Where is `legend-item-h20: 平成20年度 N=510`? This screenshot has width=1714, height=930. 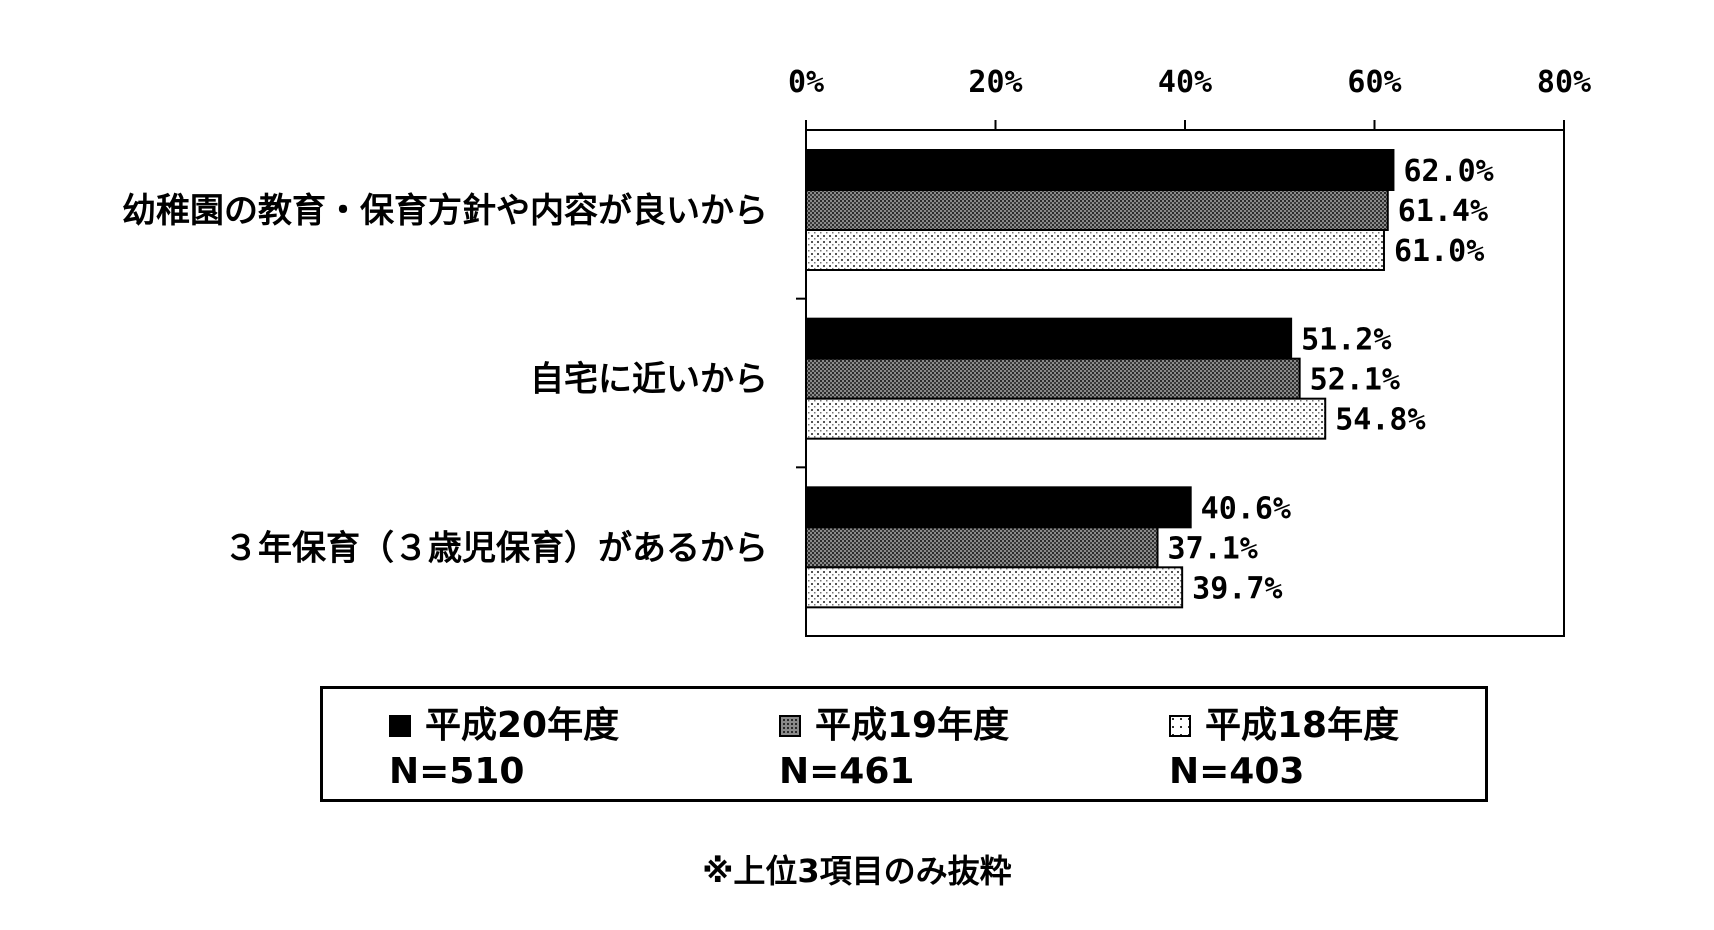
legend-item-h20: 平成20年度 N=510 is located at coordinates (504, 749).